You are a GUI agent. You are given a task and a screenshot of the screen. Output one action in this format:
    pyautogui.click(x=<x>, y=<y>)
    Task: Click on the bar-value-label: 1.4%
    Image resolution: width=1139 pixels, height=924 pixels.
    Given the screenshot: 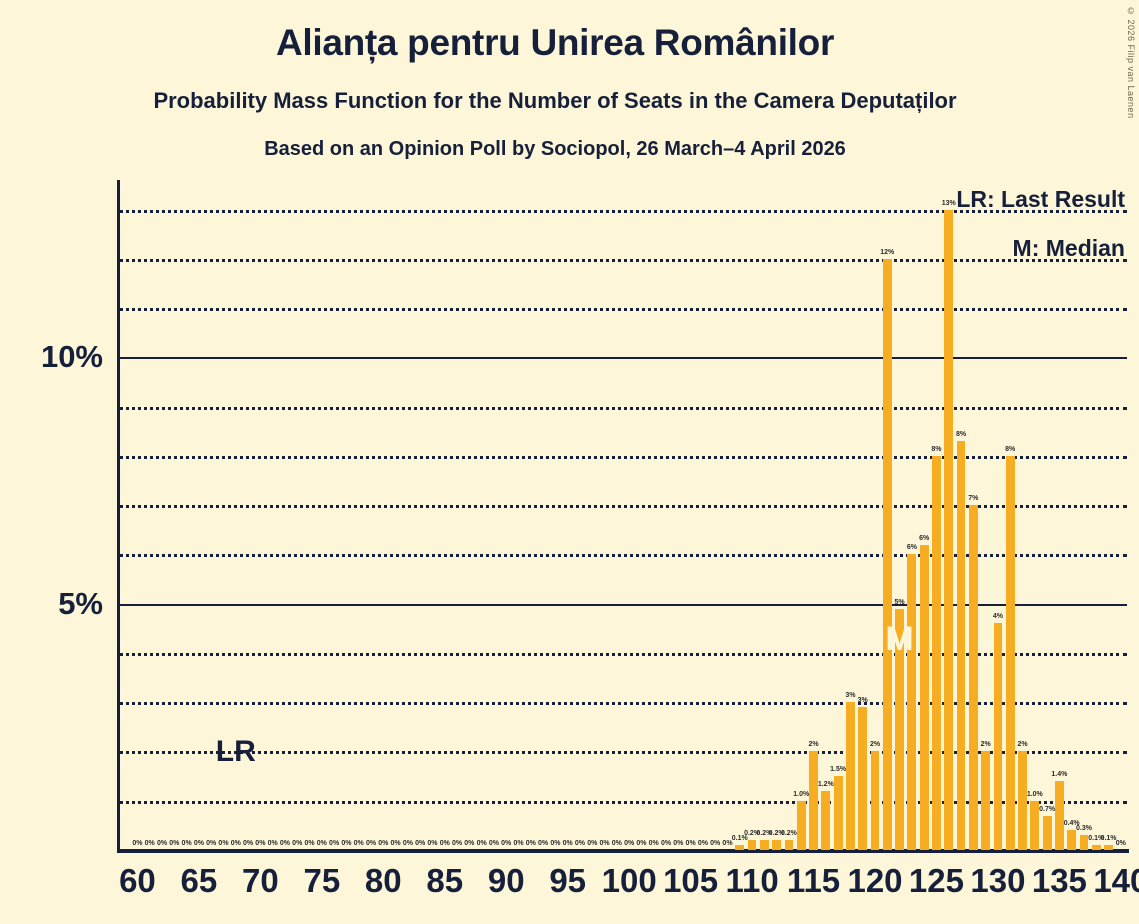 What is the action you would take?
    pyautogui.click(x=1059, y=775)
    